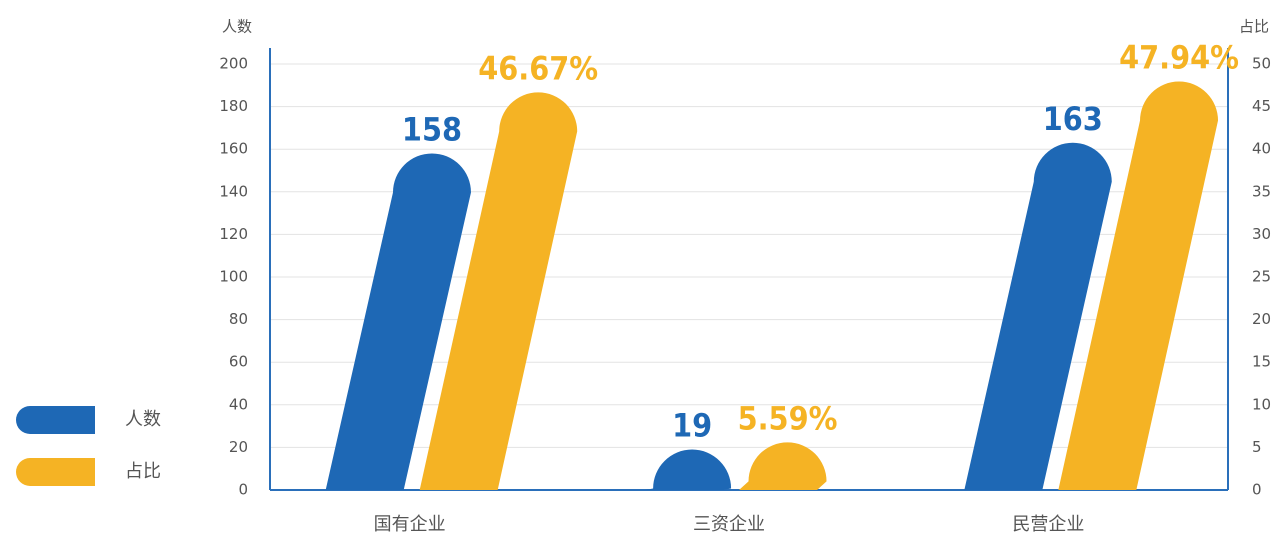  I want to click on value-label: 158, so click(432, 129).